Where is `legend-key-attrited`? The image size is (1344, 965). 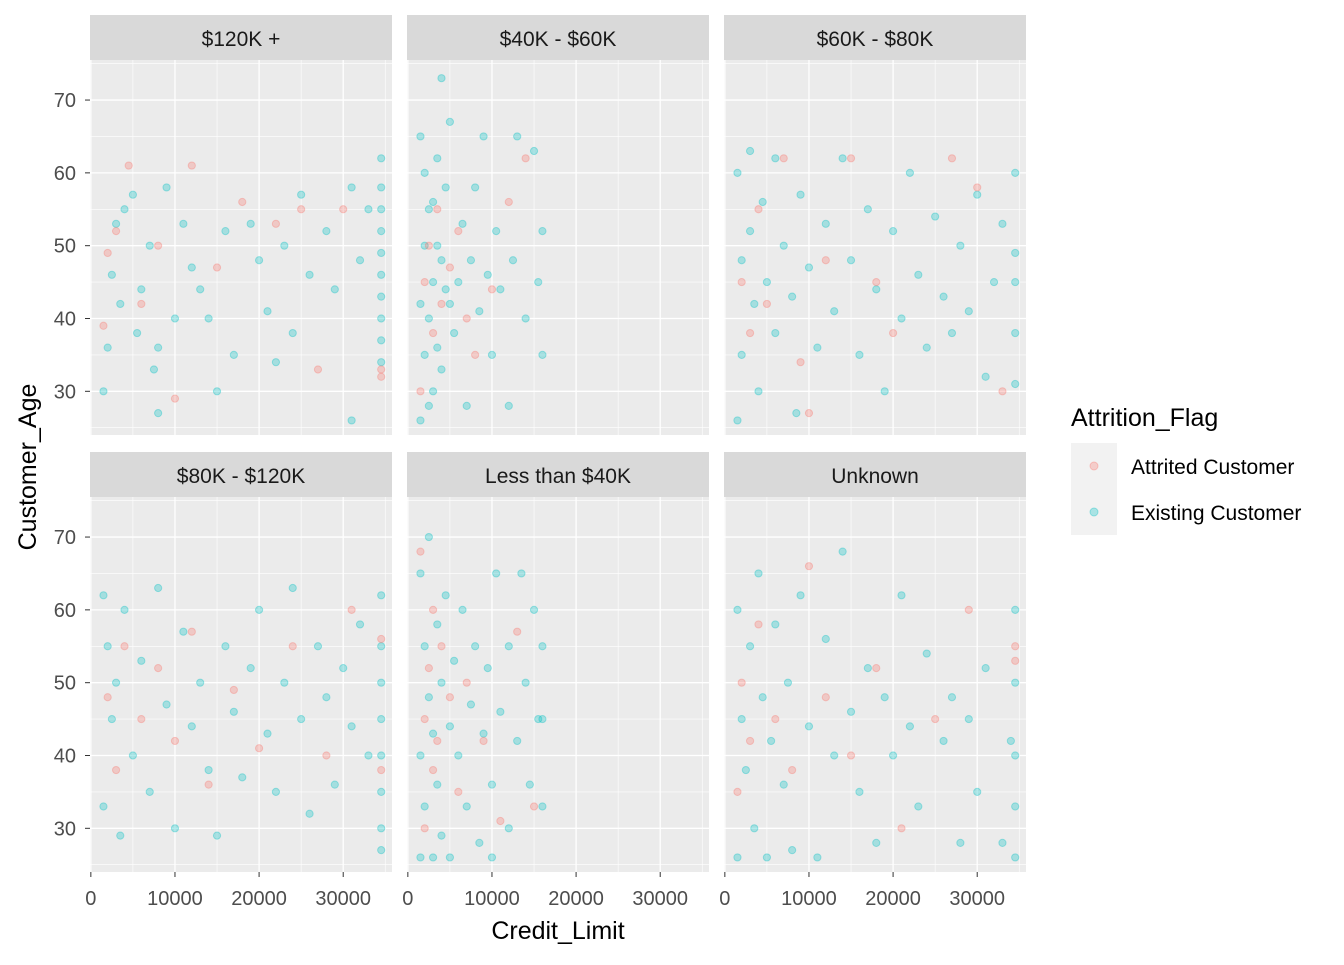
legend-key-attrited is located at coordinates (1094, 466).